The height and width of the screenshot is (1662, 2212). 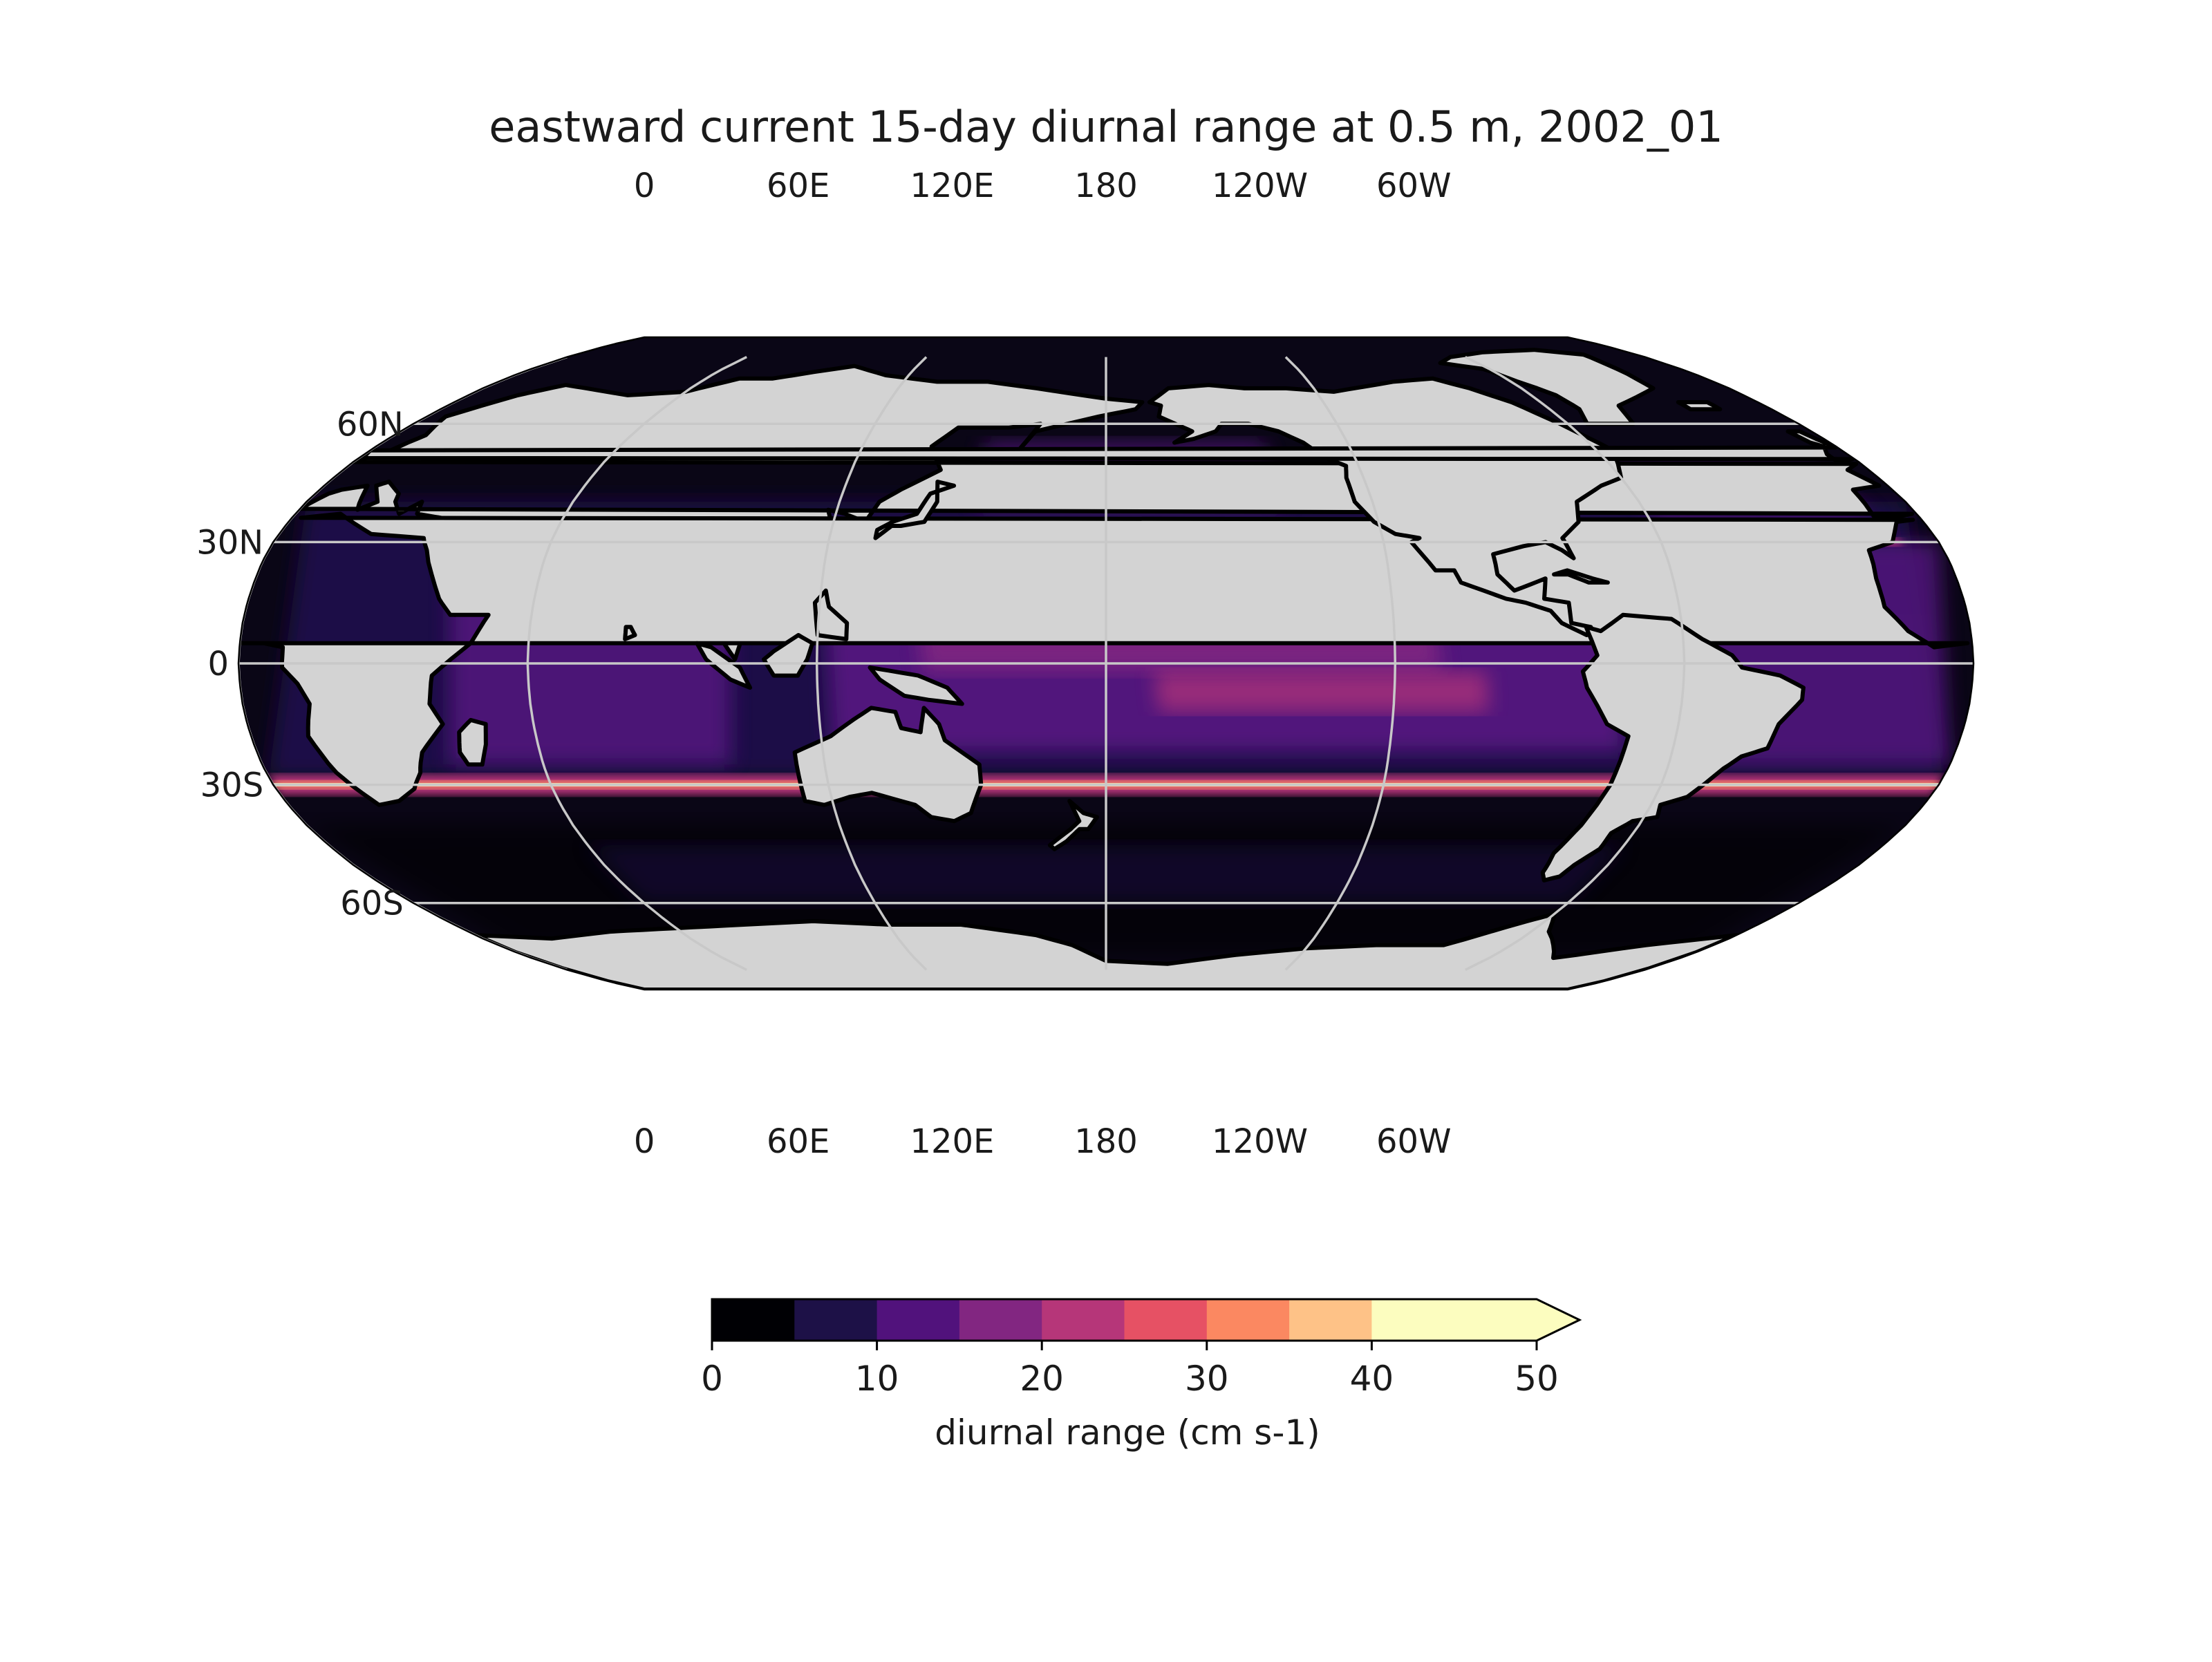 I want to click on latitude-ticks: 60N 30N 0 30S 60S, so click(x=300, y=664).